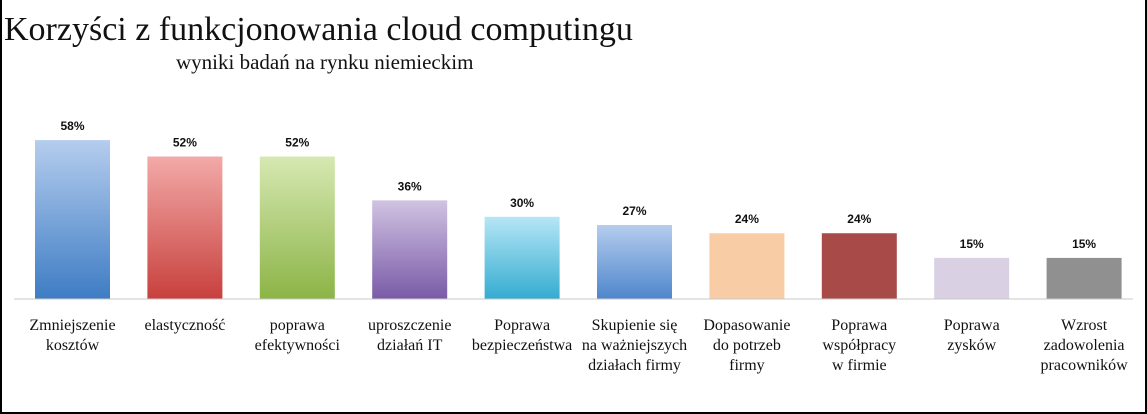  I want to click on category-label: Poprawa zysków, so click(972, 335).